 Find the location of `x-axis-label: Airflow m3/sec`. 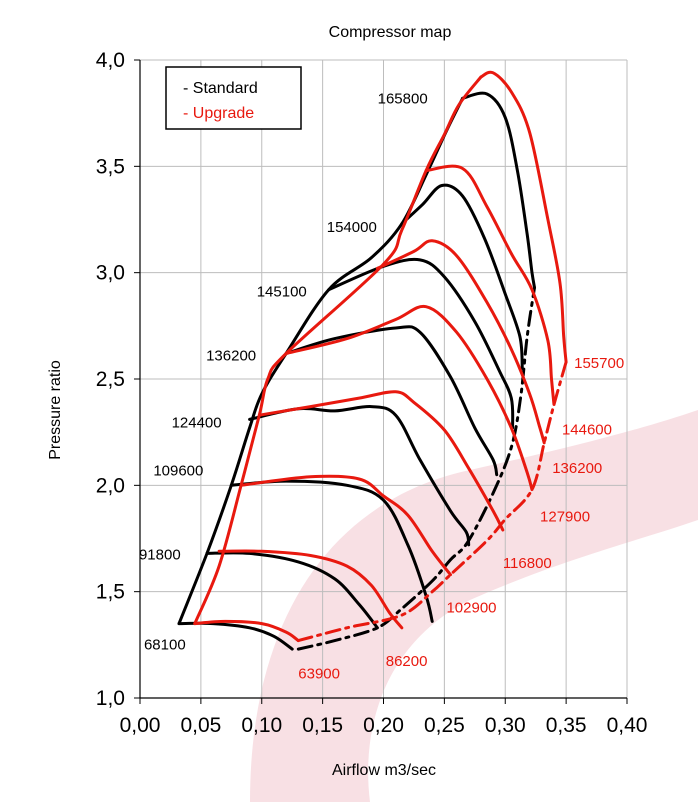

x-axis-label: Airflow m3/sec is located at coordinates (384, 770).